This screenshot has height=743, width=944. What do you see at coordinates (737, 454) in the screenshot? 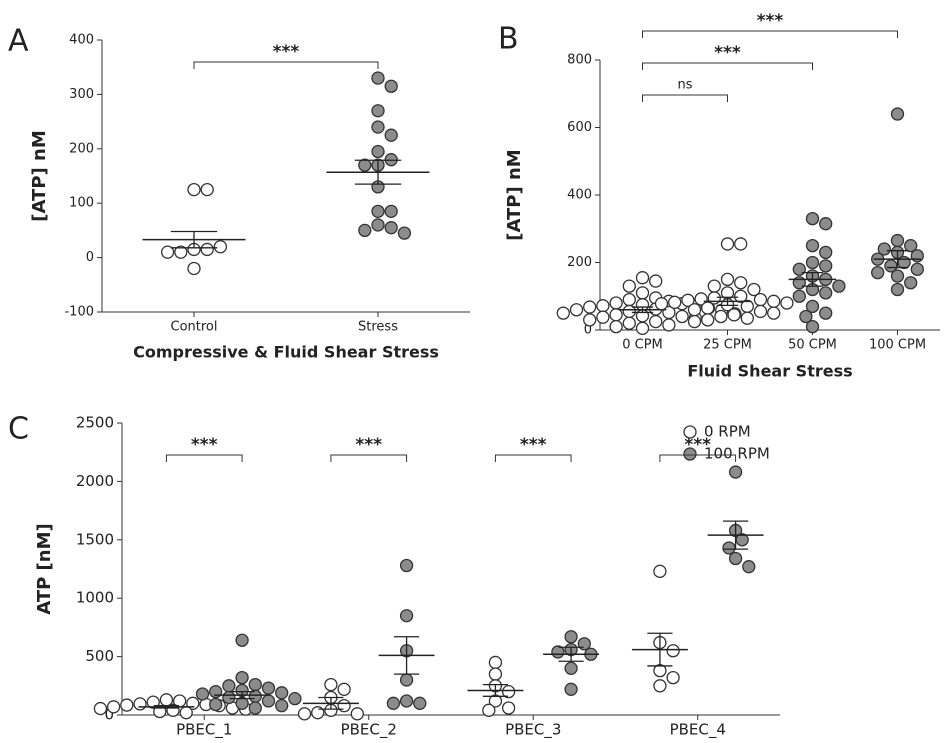
I see `legend-label: 100 RPM` at bounding box center [737, 454].